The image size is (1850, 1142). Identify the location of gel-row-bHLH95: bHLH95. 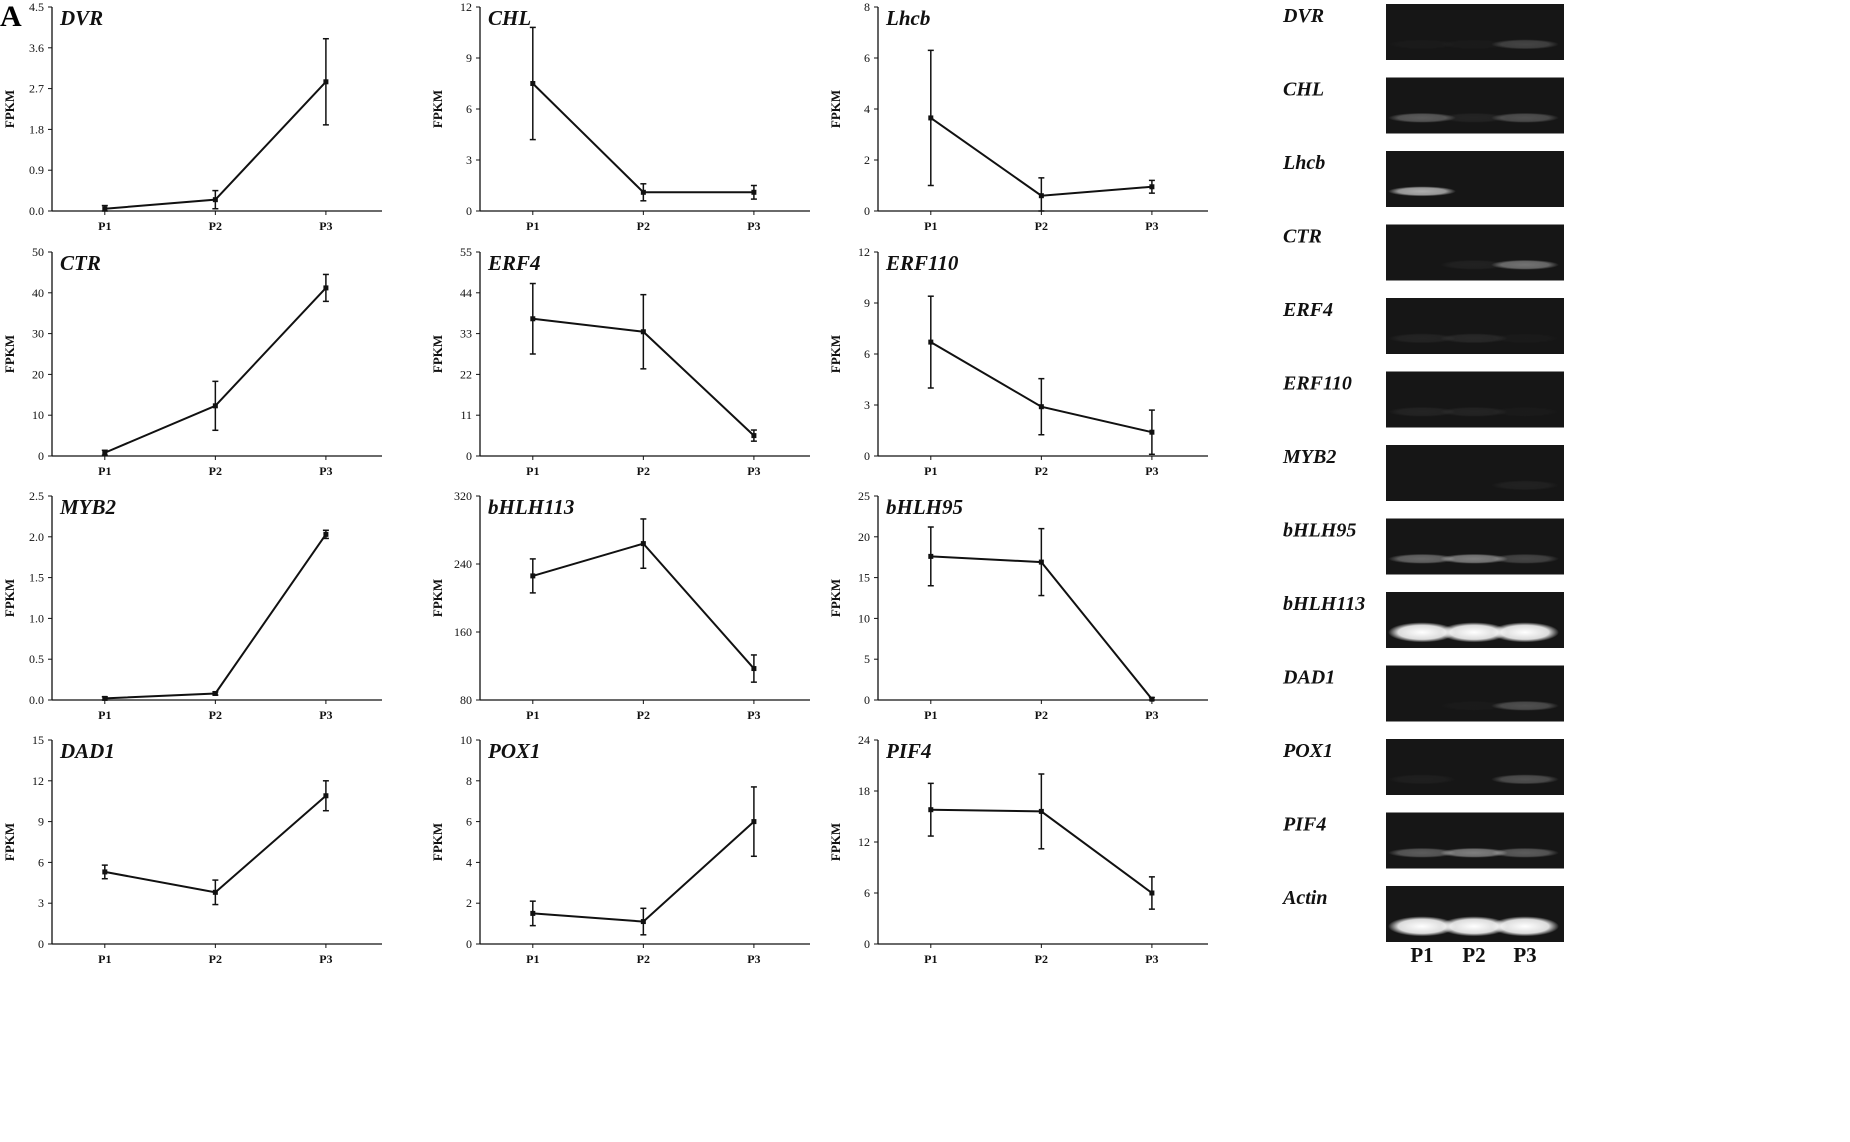
(1423, 546).